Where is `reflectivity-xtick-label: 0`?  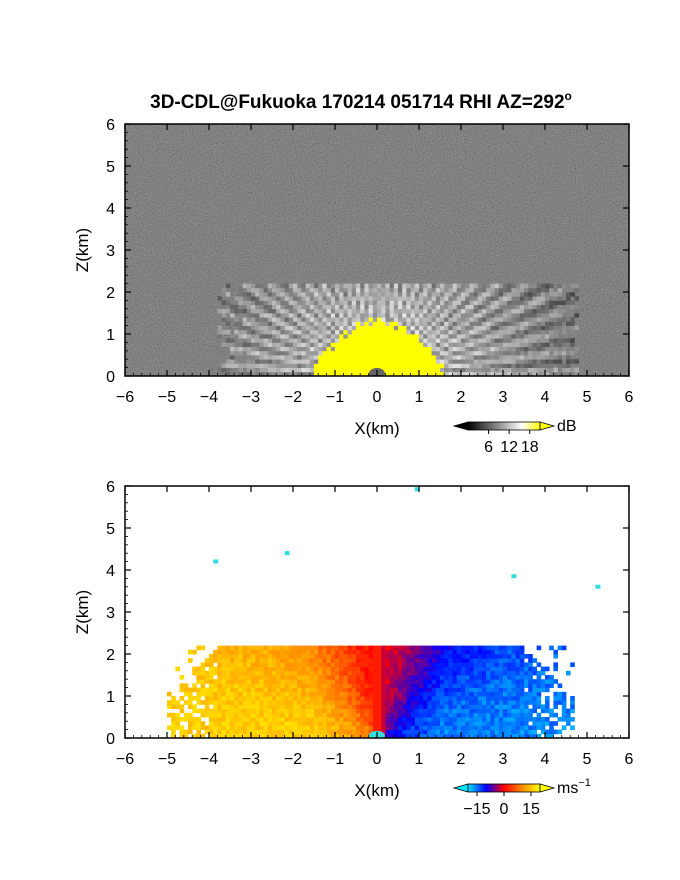
reflectivity-xtick-label: 0 is located at coordinates (377, 397).